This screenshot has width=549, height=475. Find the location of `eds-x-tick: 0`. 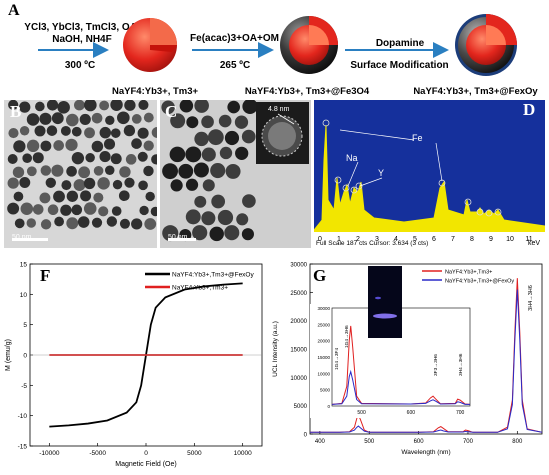

eds-x-tick: 0 is located at coordinates (320, 239).